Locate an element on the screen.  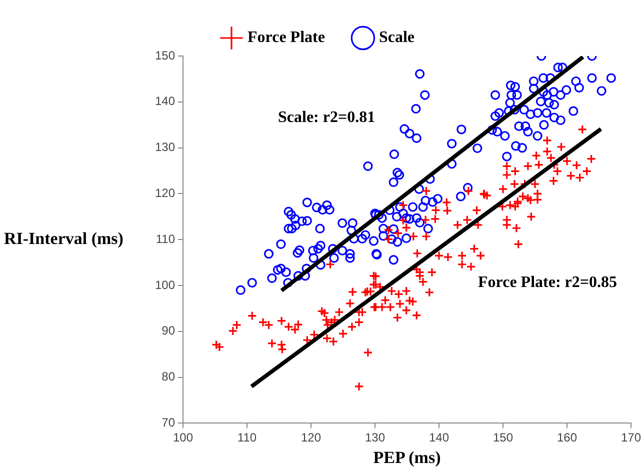
y-tick-label: 70 is located at coordinates (169, 423).